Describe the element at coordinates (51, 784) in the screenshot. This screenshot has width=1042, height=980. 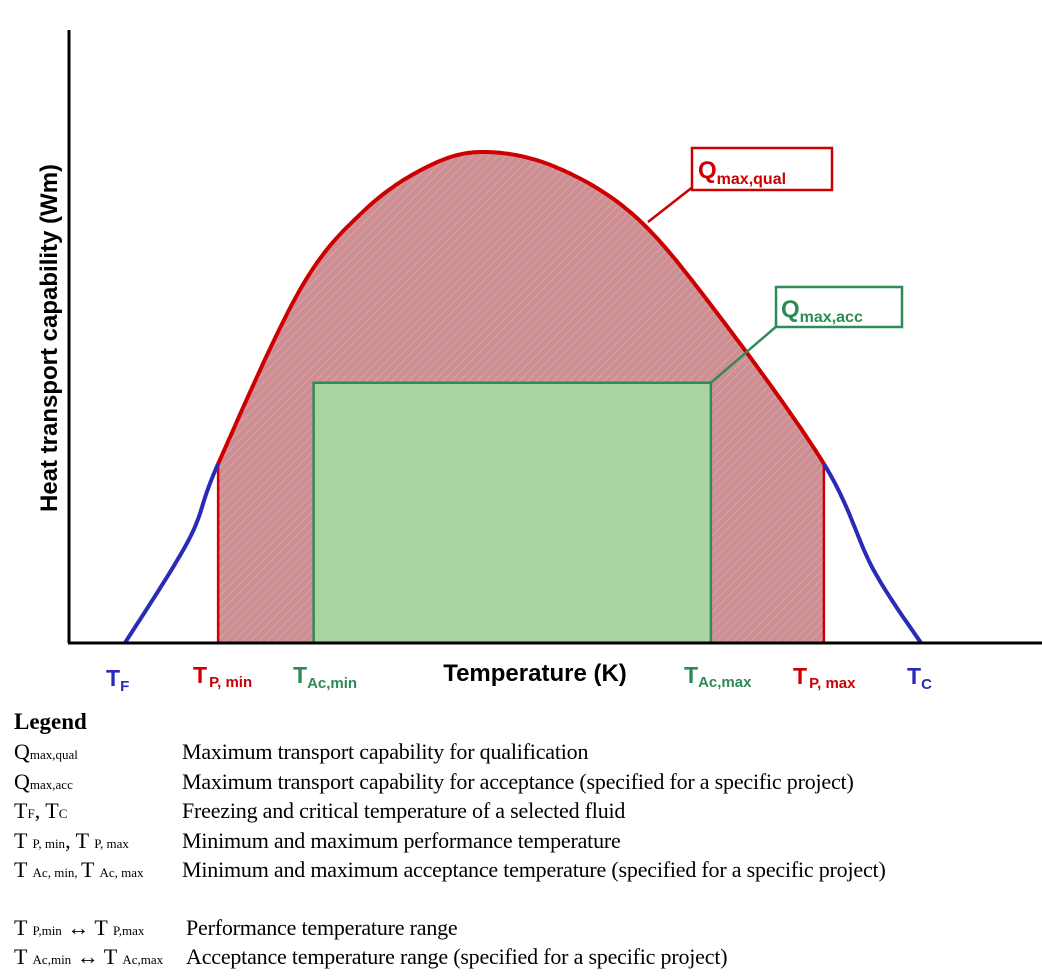
I see `legend-symbol-part: max,acc` at that location.